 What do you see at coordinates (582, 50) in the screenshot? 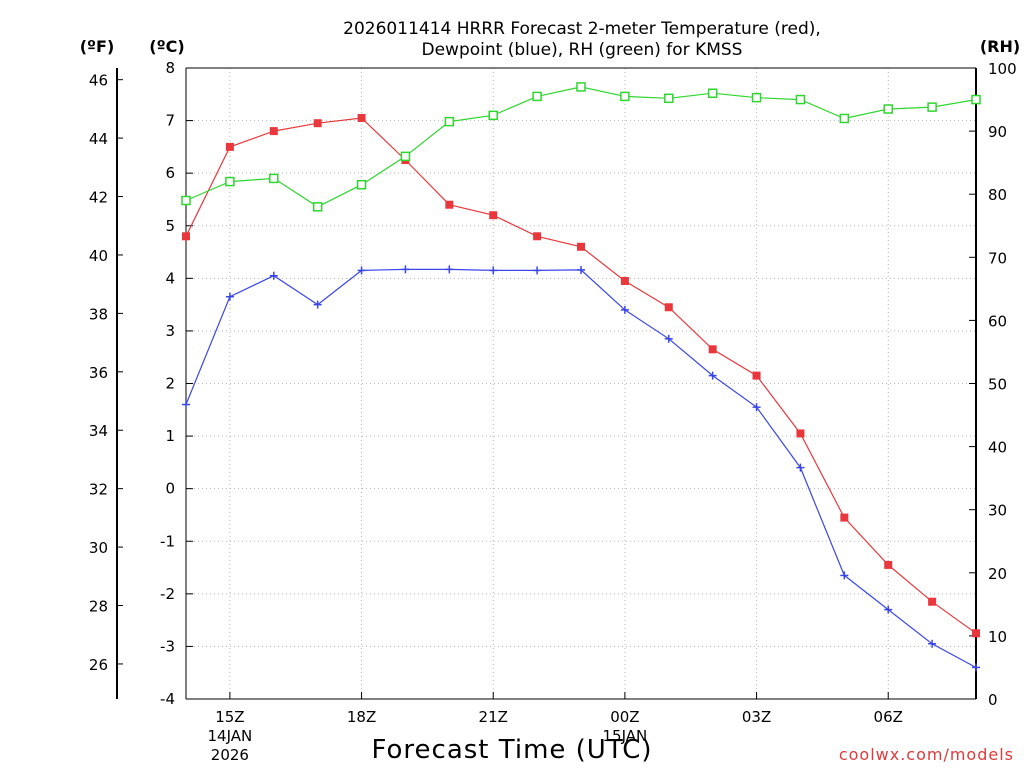
I see `chart-title-line2: Dewpoint (blue), RH (green) for KMSS` at bounding box center [582, 50].